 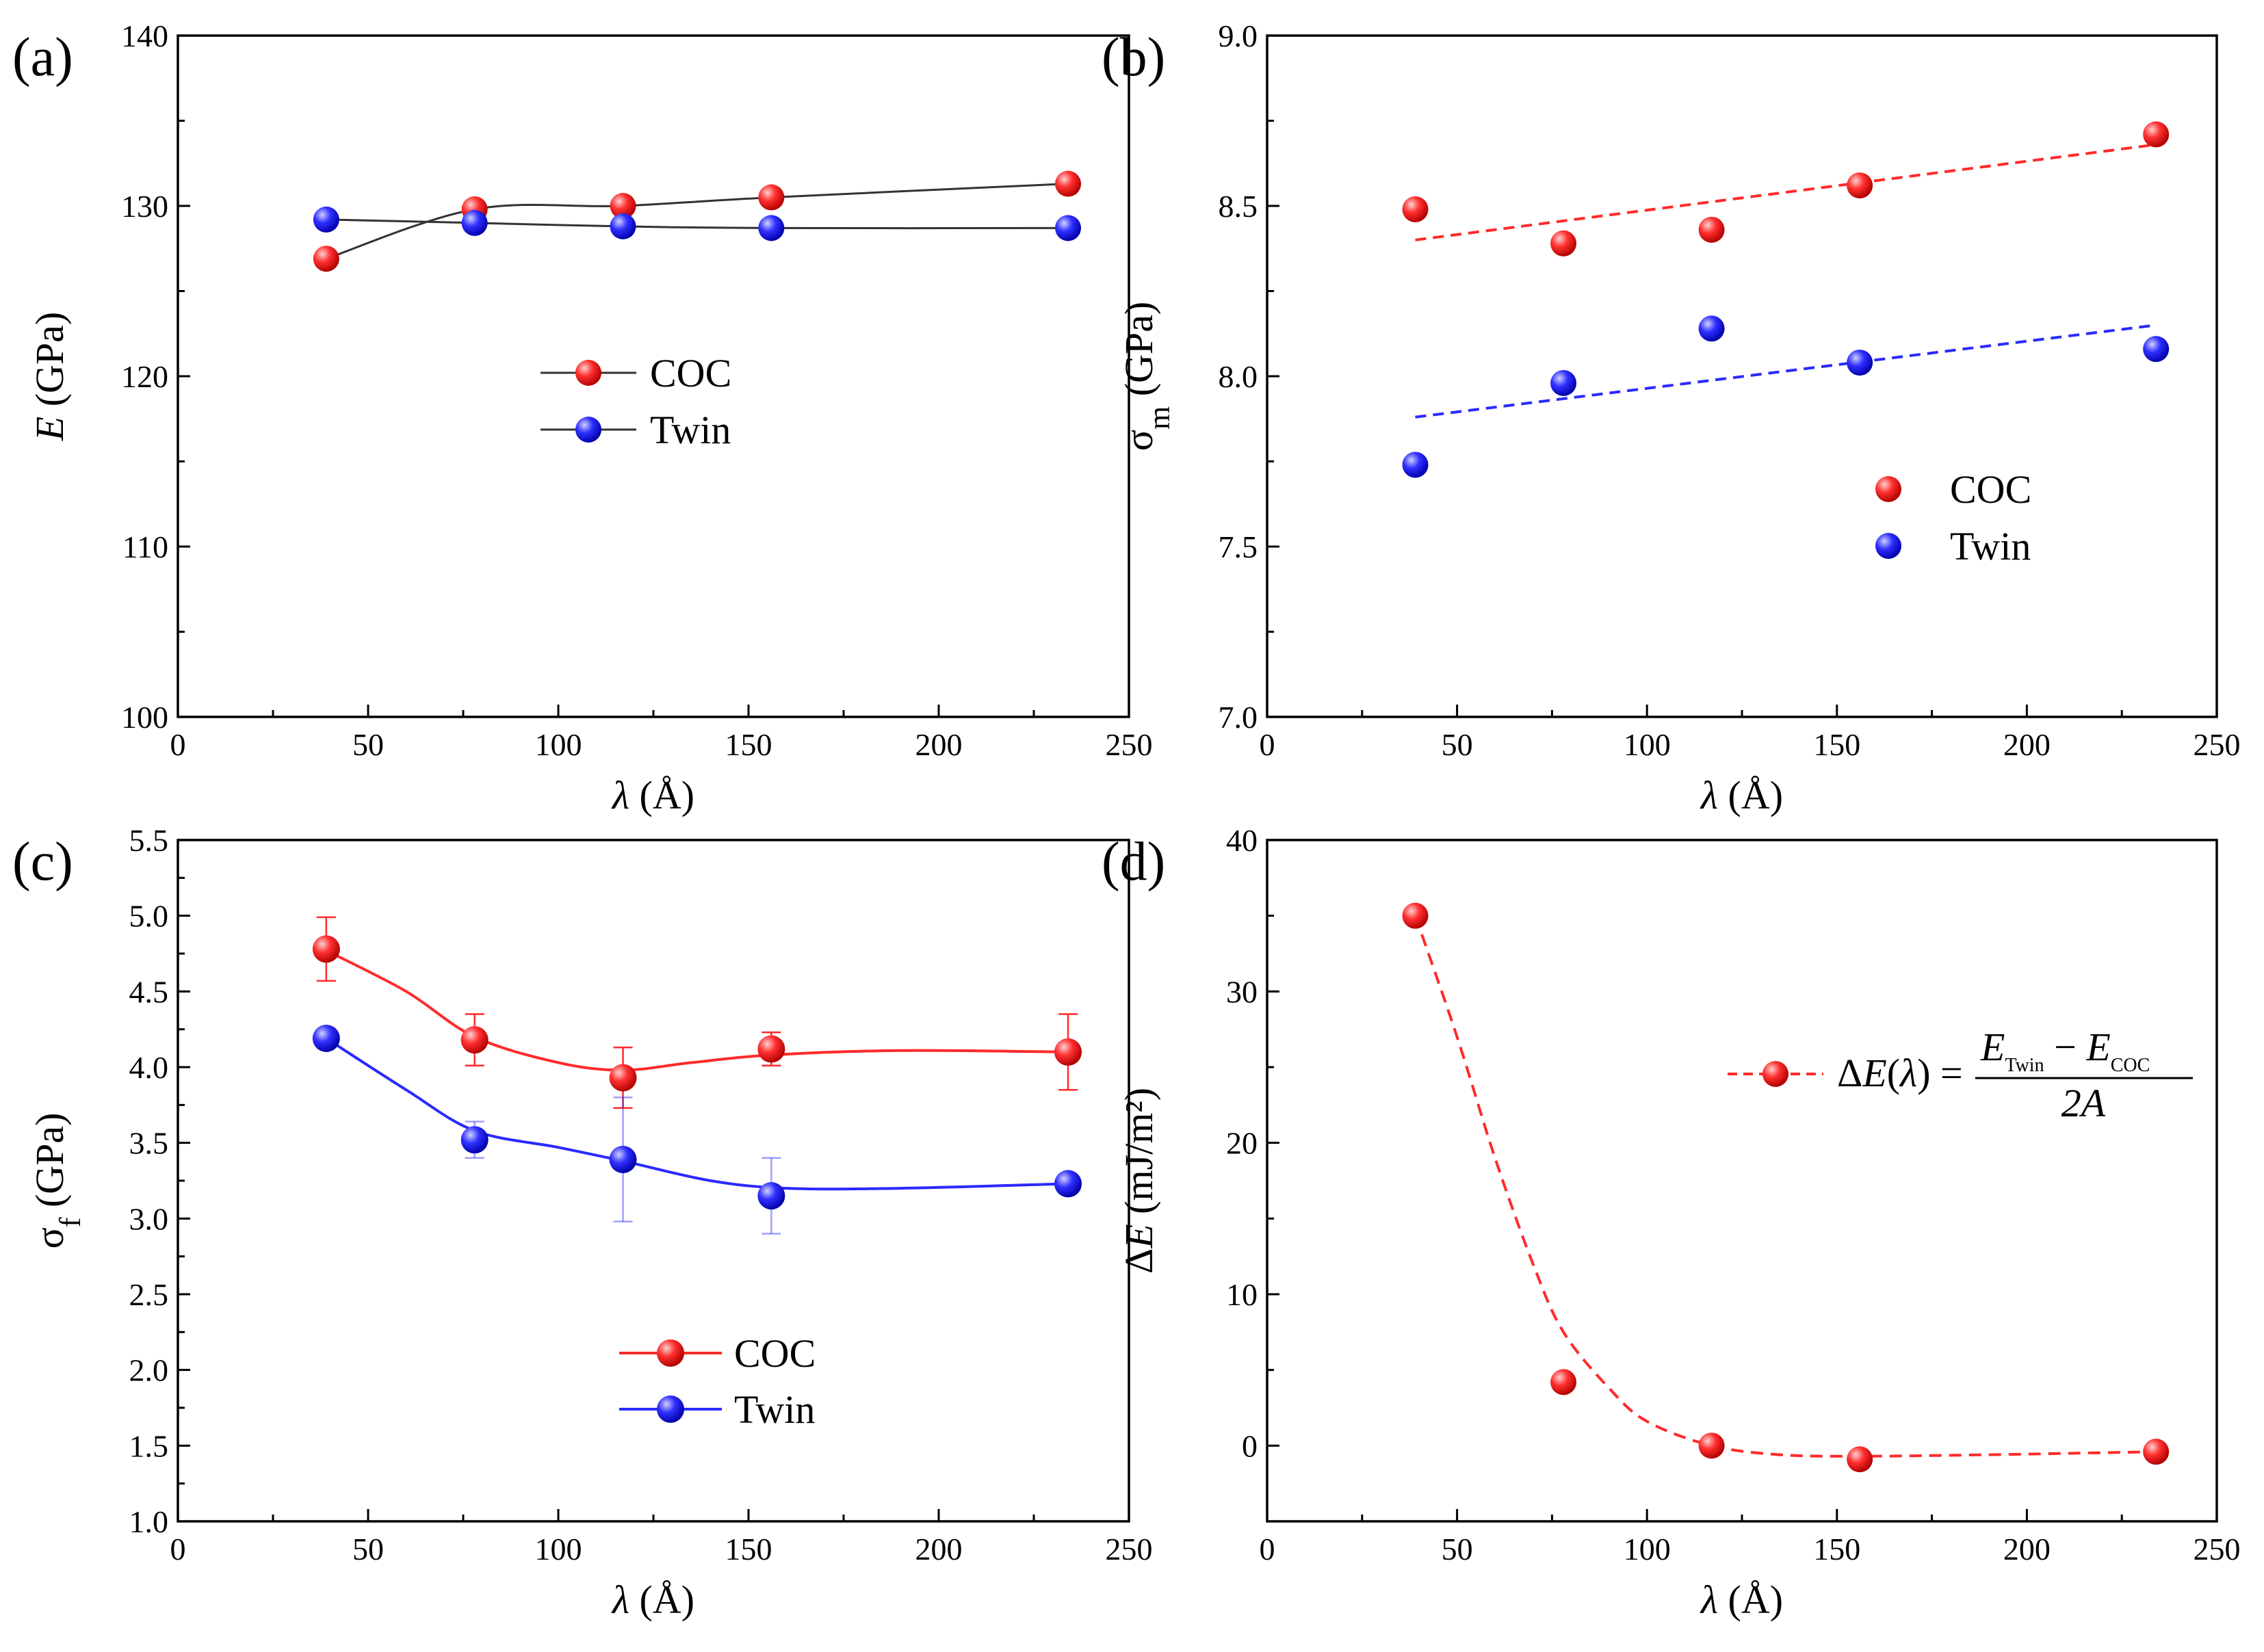 I want to click on legend-marker-delta-e, so click(x=1775, y=1074).